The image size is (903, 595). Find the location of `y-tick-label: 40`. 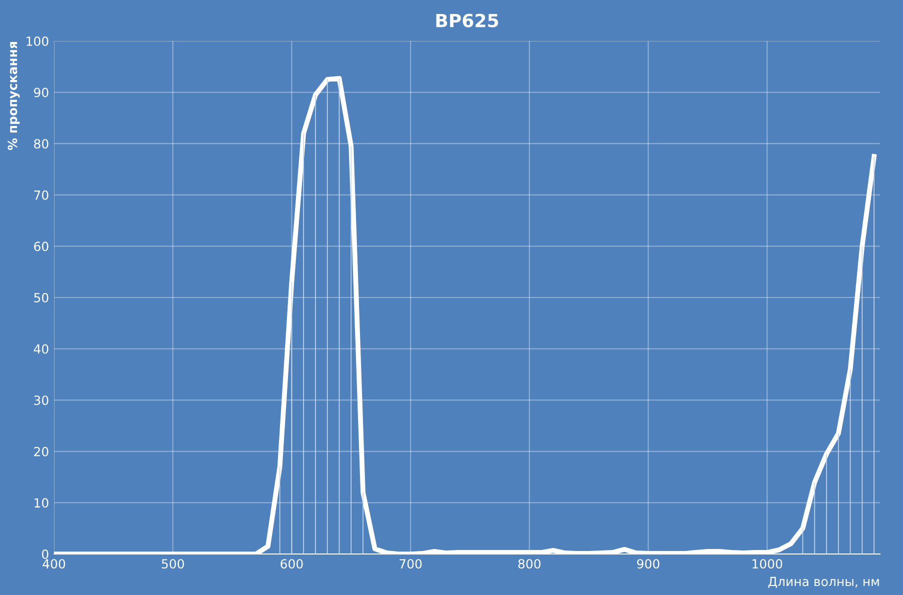

y-tick-label: 40 is located at coordinates (41, 349).